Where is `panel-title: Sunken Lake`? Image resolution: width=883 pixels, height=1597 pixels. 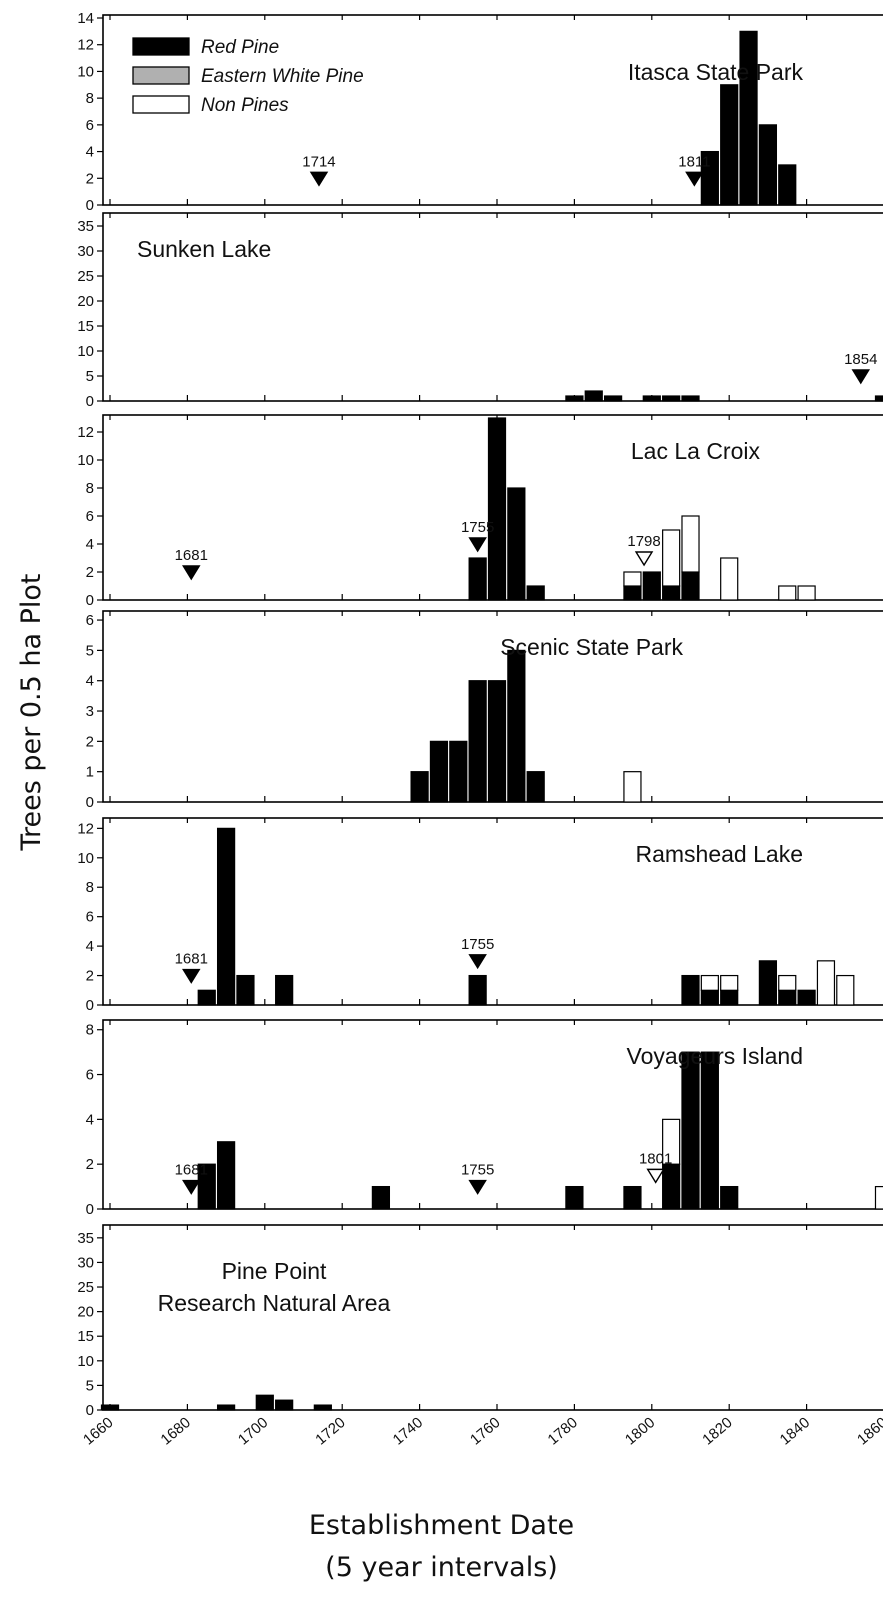 panel-title: Sunken Lake is located at coordinates (204, 249).